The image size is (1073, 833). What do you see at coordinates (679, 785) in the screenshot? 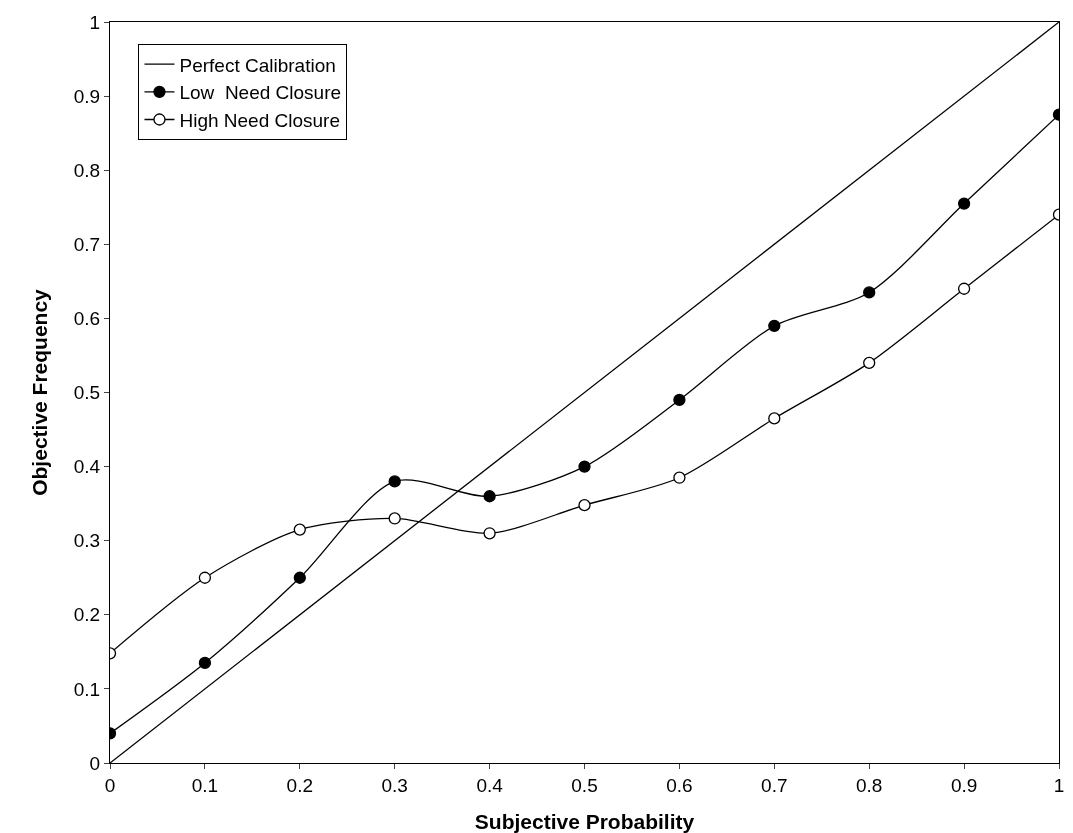
I see `x-tick-label: 0.6` at bounding box center [679, 785].